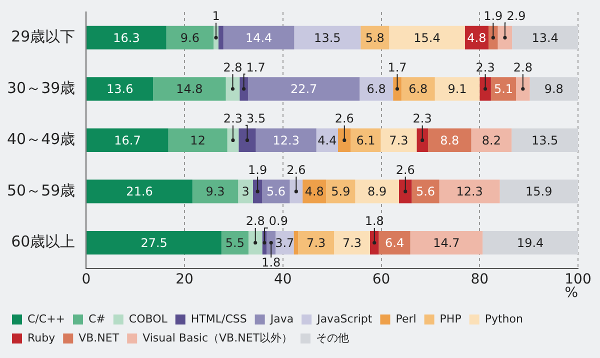 The width and height of the screenshot is (600, 358). What do you see at coordinates (42, 337) in the screenshot?
I see `legend-label: Ruby` at bounding box center [42, 337].